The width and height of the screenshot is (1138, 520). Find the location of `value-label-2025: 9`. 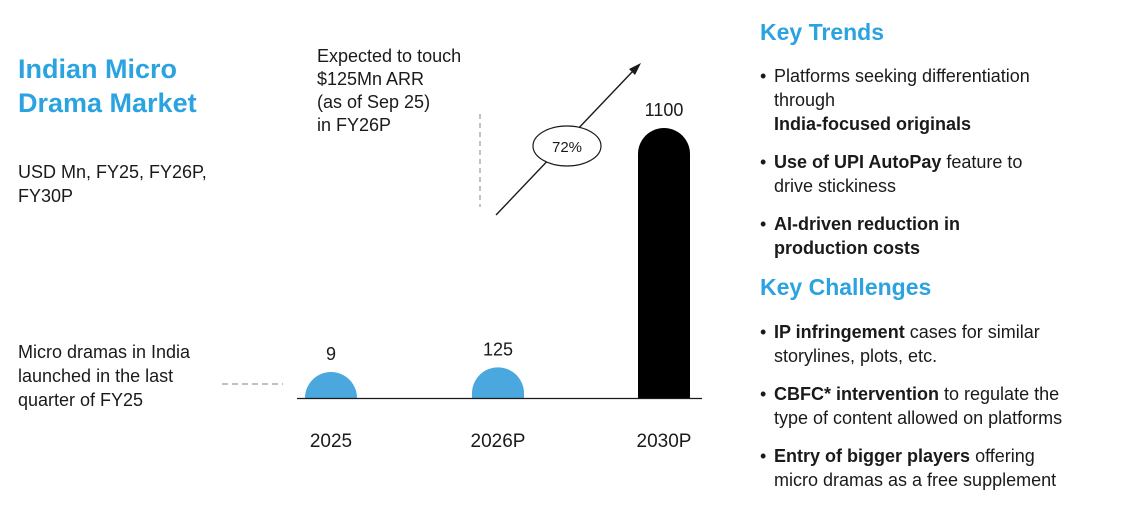

value-label-2025: 9 is located at coordinates (331, 354).